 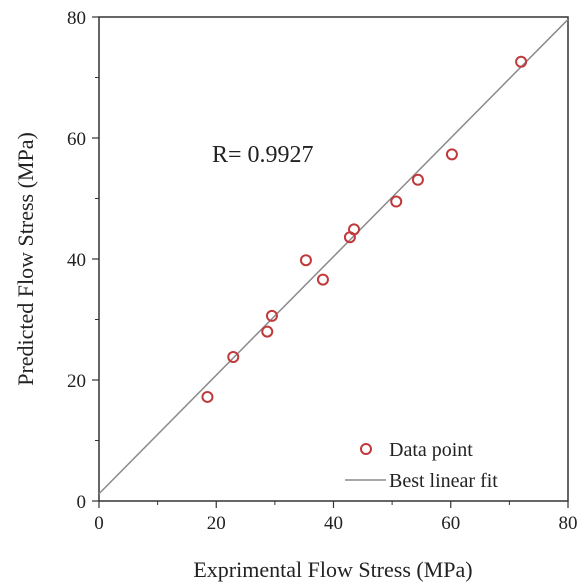 What do you see at coordinates (263, 155) in the screenshot?
I see `annotation-r-value: R= 0.9927` at bounding box center [263, 155].